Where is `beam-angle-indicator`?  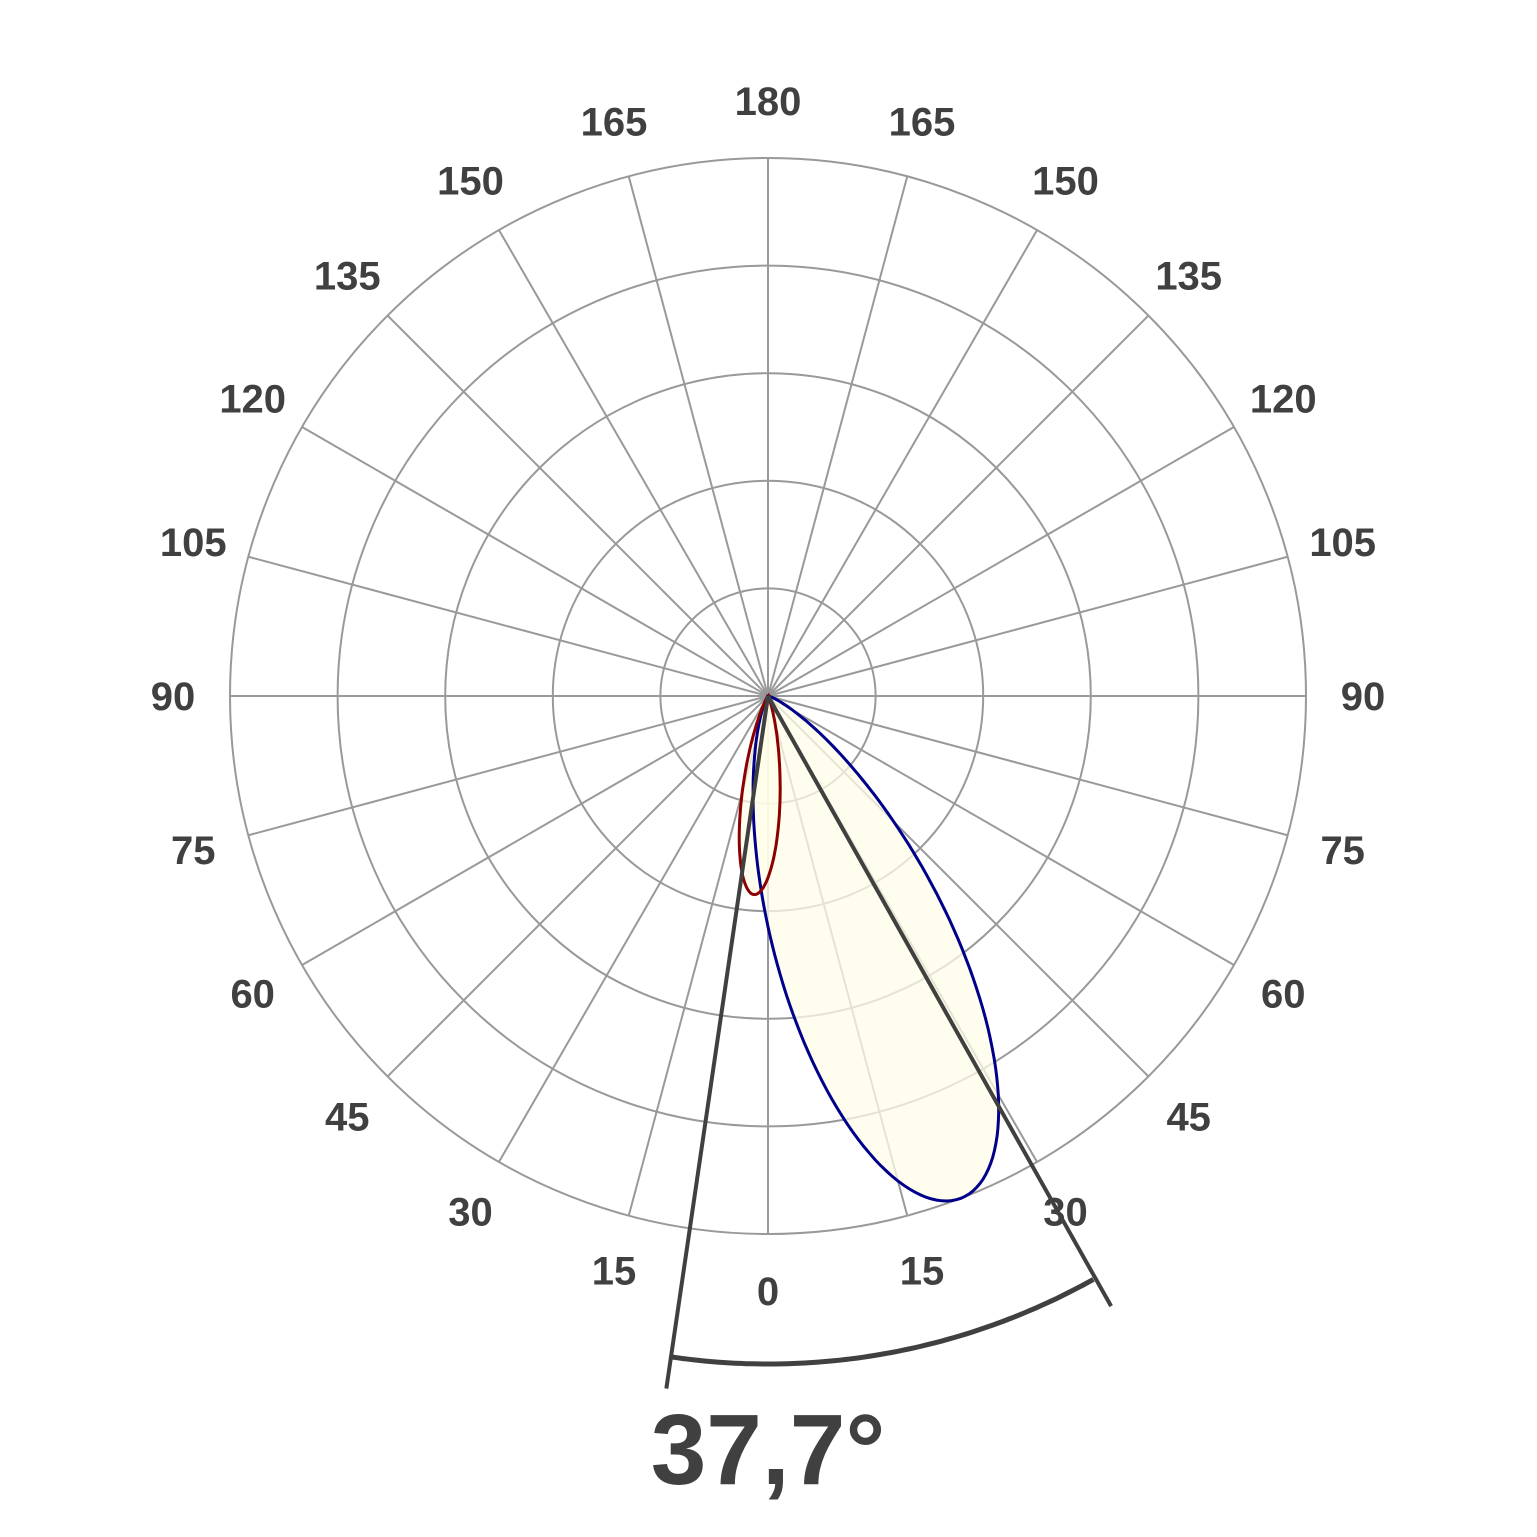 beam-angle-indicator is located at coordinates (888, 1042).